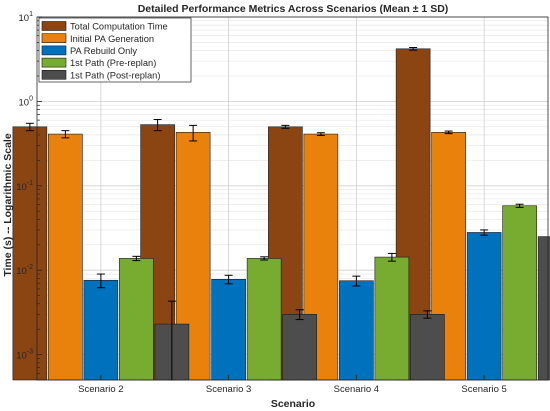 The width and height of the screenshot is (550, 411). Describe the element at coordinates (103, 51) in the screenshot. I see `legend-label: PA Rebuild Only` at that location.